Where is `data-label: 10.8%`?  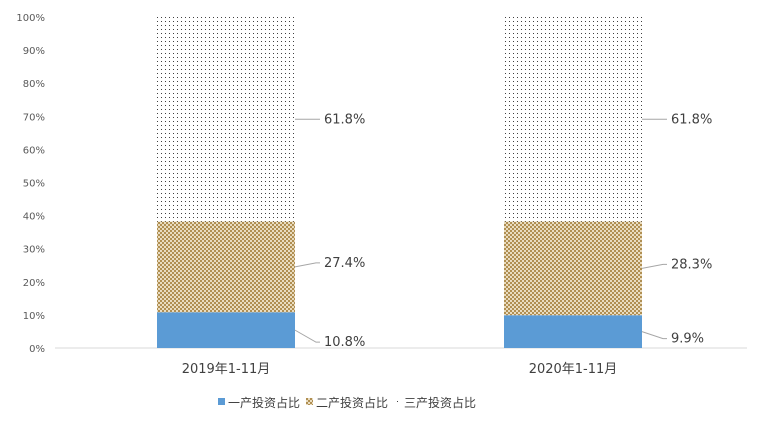 data-label: 10.8% is located at coordinates (344, 342).